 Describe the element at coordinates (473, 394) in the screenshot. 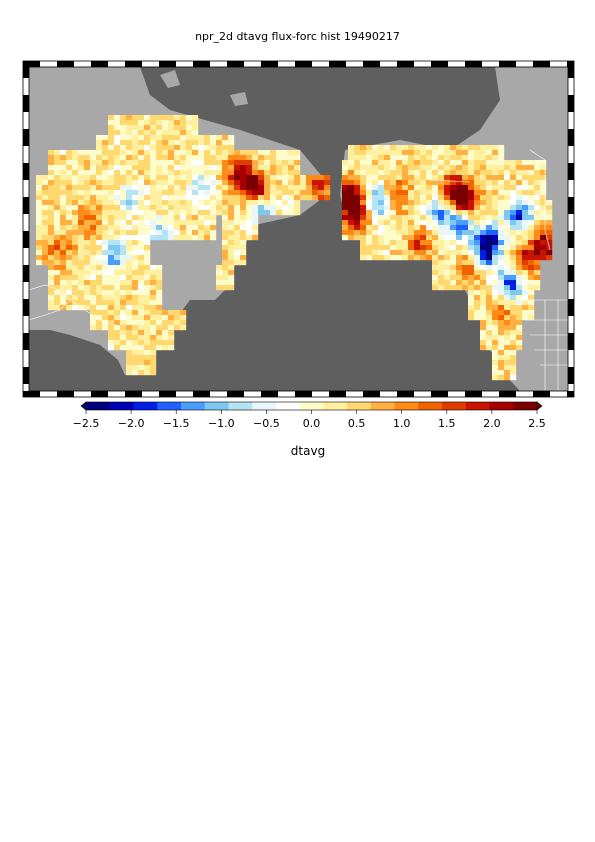

I see `frame-tick` at that location.